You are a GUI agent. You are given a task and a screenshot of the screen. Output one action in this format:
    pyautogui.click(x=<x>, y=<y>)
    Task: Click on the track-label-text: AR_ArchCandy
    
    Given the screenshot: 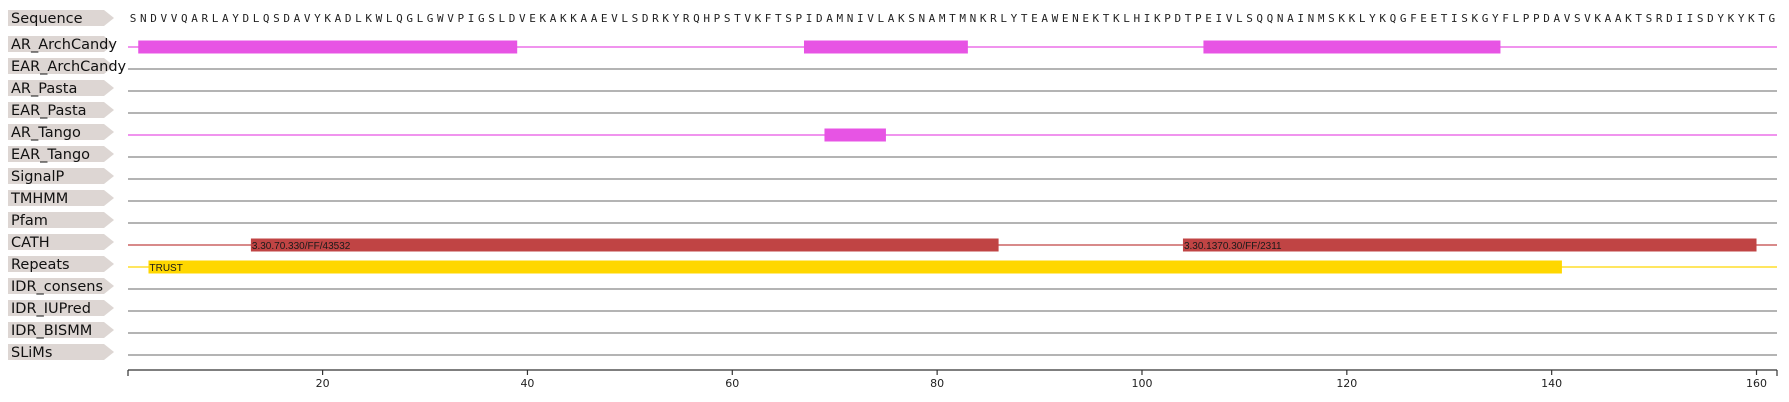 What is the action you would take?
    pyautogui.click(x=64, y=45)
    